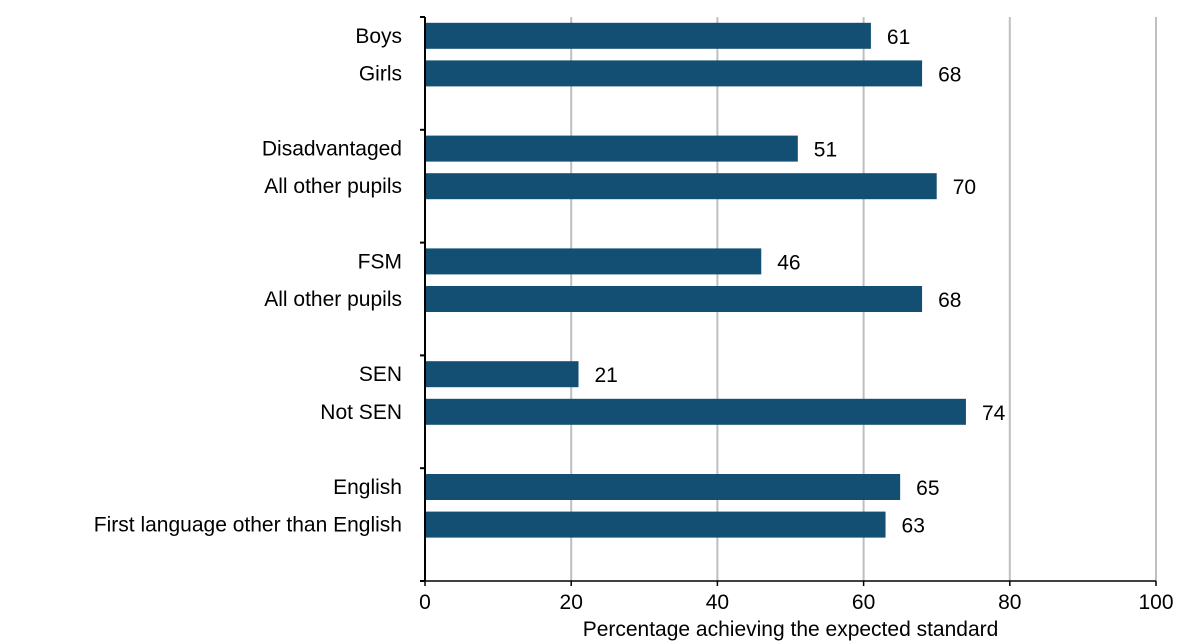  Describe the element at coordinates (378, 36) in the screenshot. I see `category-label: Boys` at that location.